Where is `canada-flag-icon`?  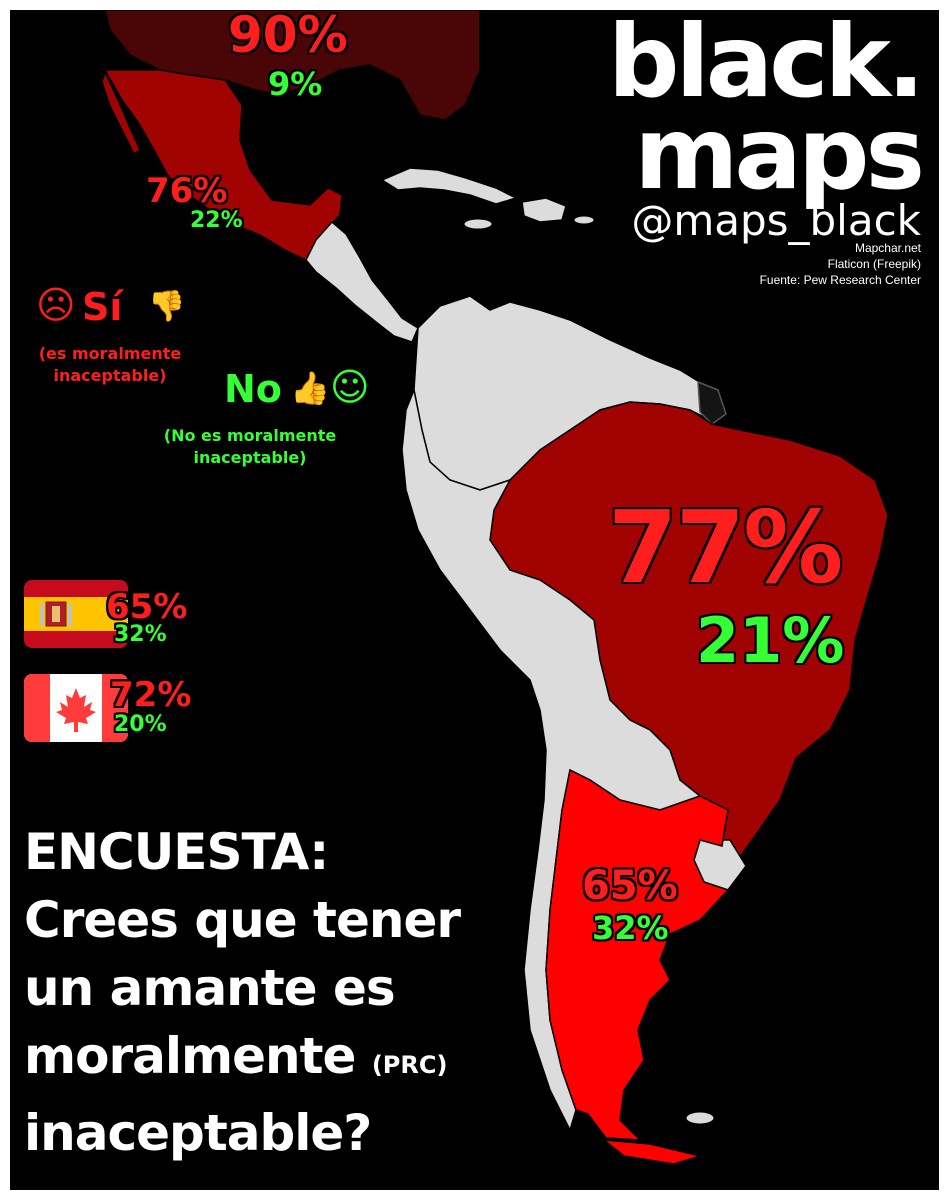 canada-flag-icon is located at coordinates (76, 708).